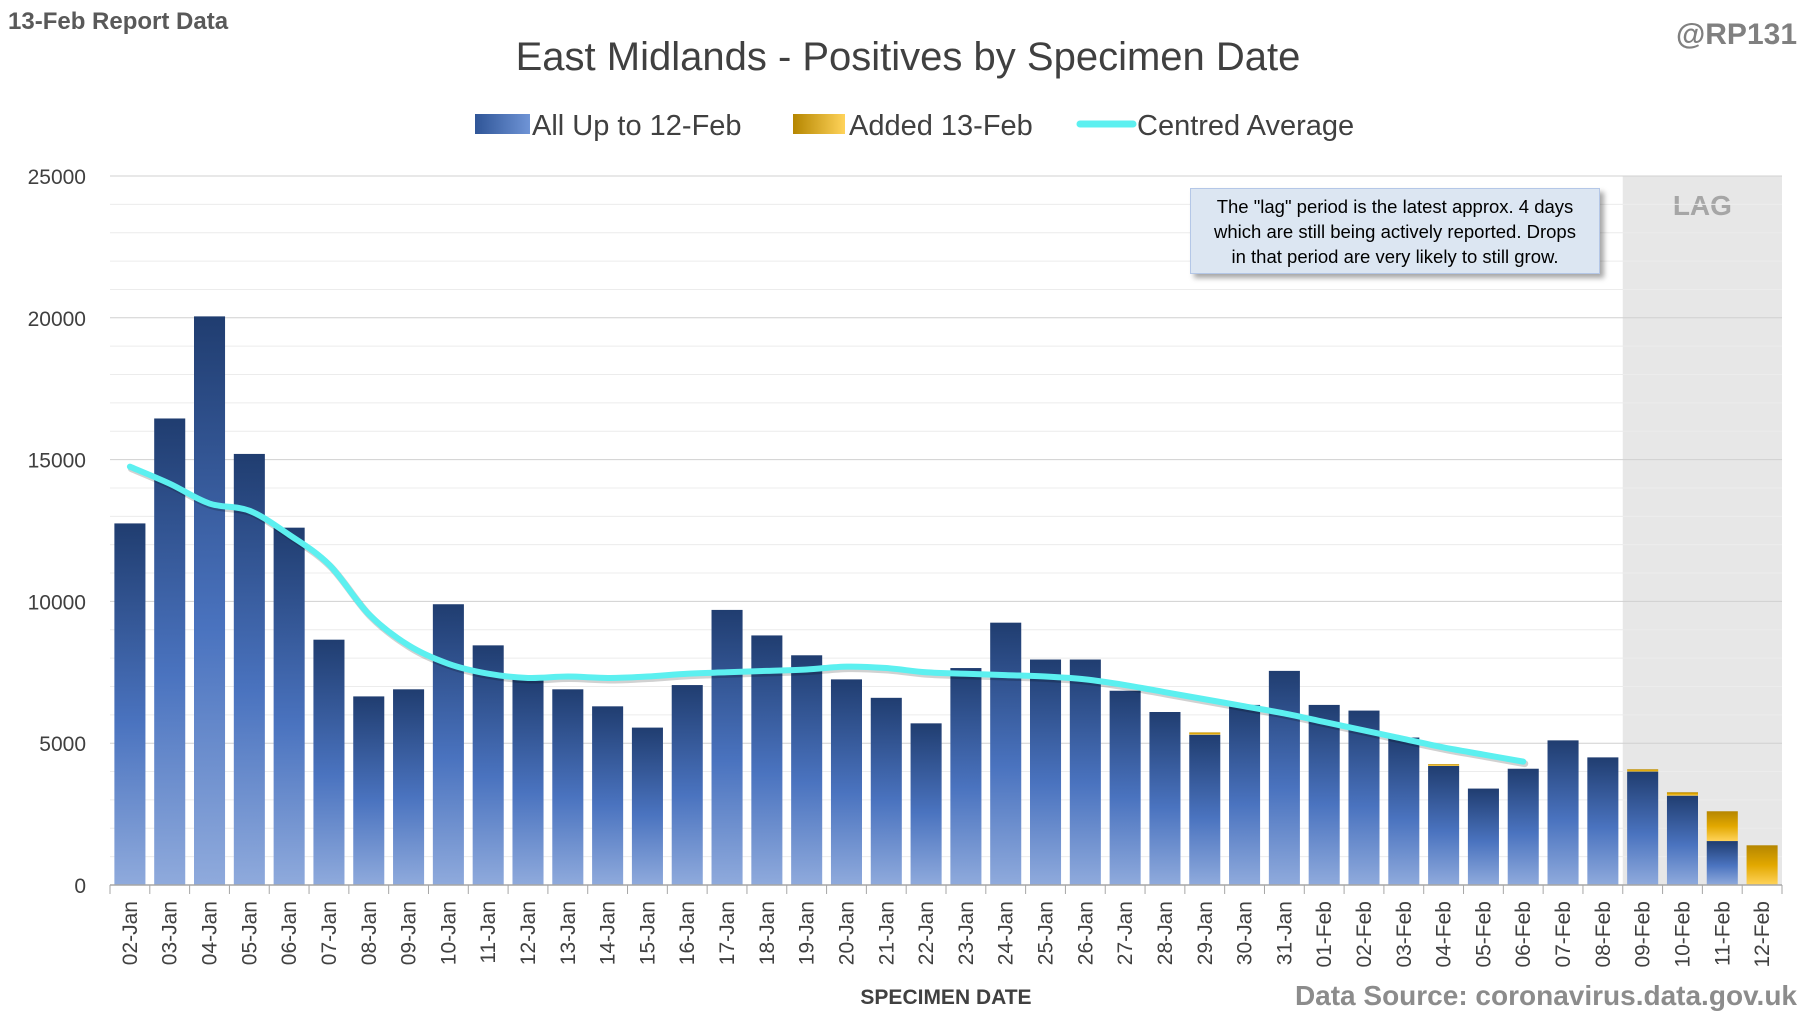 The image size is (1817, 1022). Describe the element at coordinates (1483, 934) in the screenshot. I see `x-tick-label: 05-Feb` at that location.